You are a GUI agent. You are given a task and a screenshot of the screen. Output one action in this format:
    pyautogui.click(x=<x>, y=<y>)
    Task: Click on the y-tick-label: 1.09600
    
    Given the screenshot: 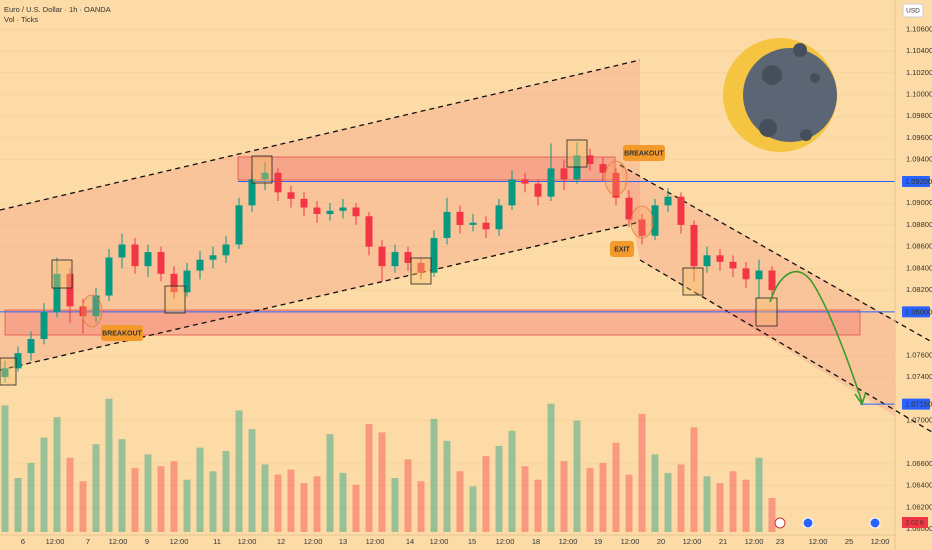 What is the action you would take?
    pyautogui.click(x=919, y=137)
    